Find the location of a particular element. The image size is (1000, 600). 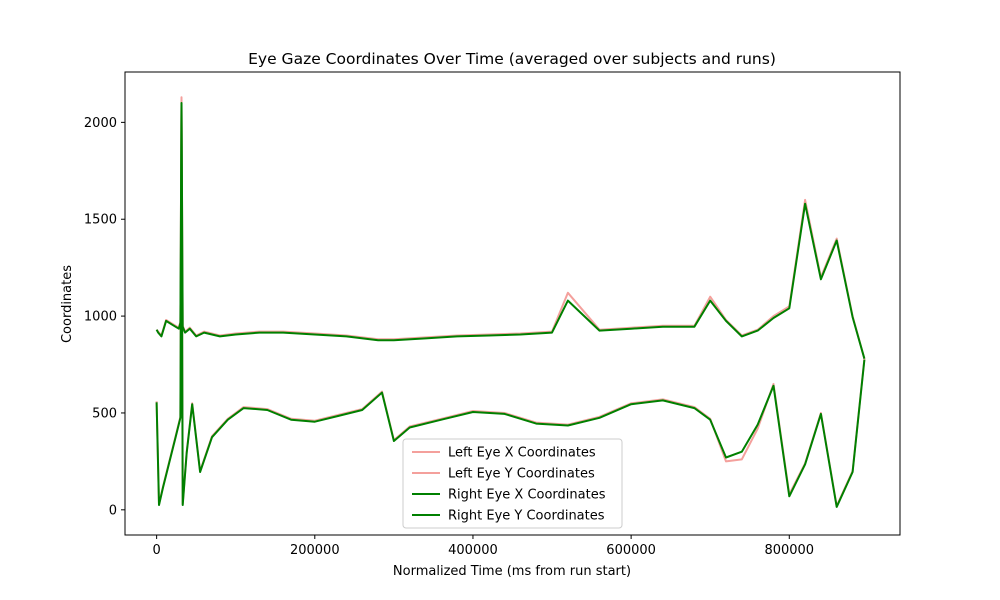

y-tick-label: 1500 is located at coordinates (100, 220).